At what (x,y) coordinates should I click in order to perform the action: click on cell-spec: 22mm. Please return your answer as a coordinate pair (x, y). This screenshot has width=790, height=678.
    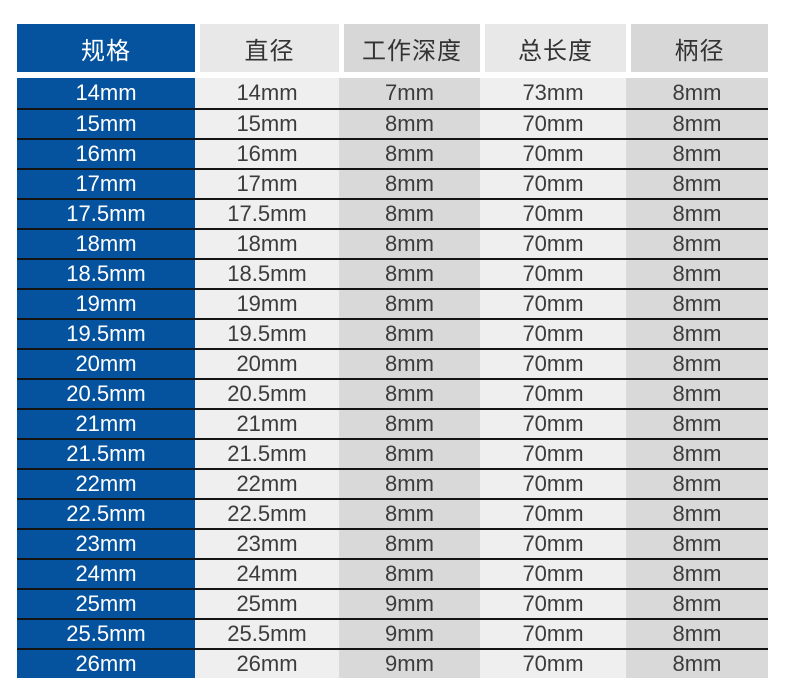
    Looking at the image, I should click on (106, 484).